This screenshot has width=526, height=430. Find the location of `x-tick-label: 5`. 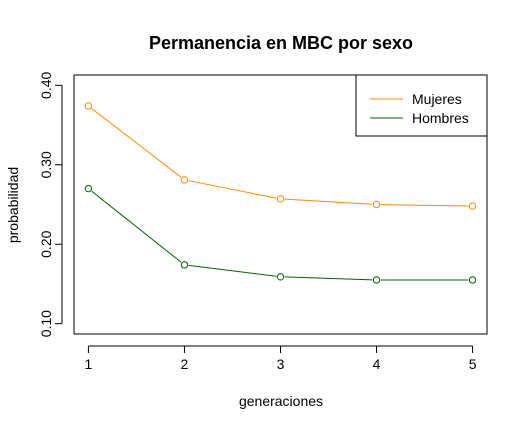

x-tick-label: 5 is located at coordinates (473, 364).